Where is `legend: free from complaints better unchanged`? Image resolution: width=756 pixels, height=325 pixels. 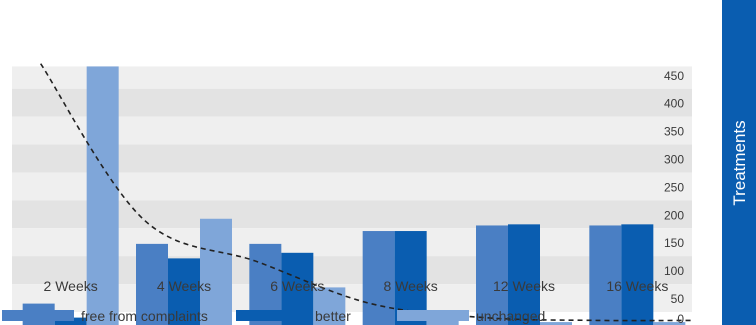 legend: free from complaints better unchanged is located at coordinates (273, 316).